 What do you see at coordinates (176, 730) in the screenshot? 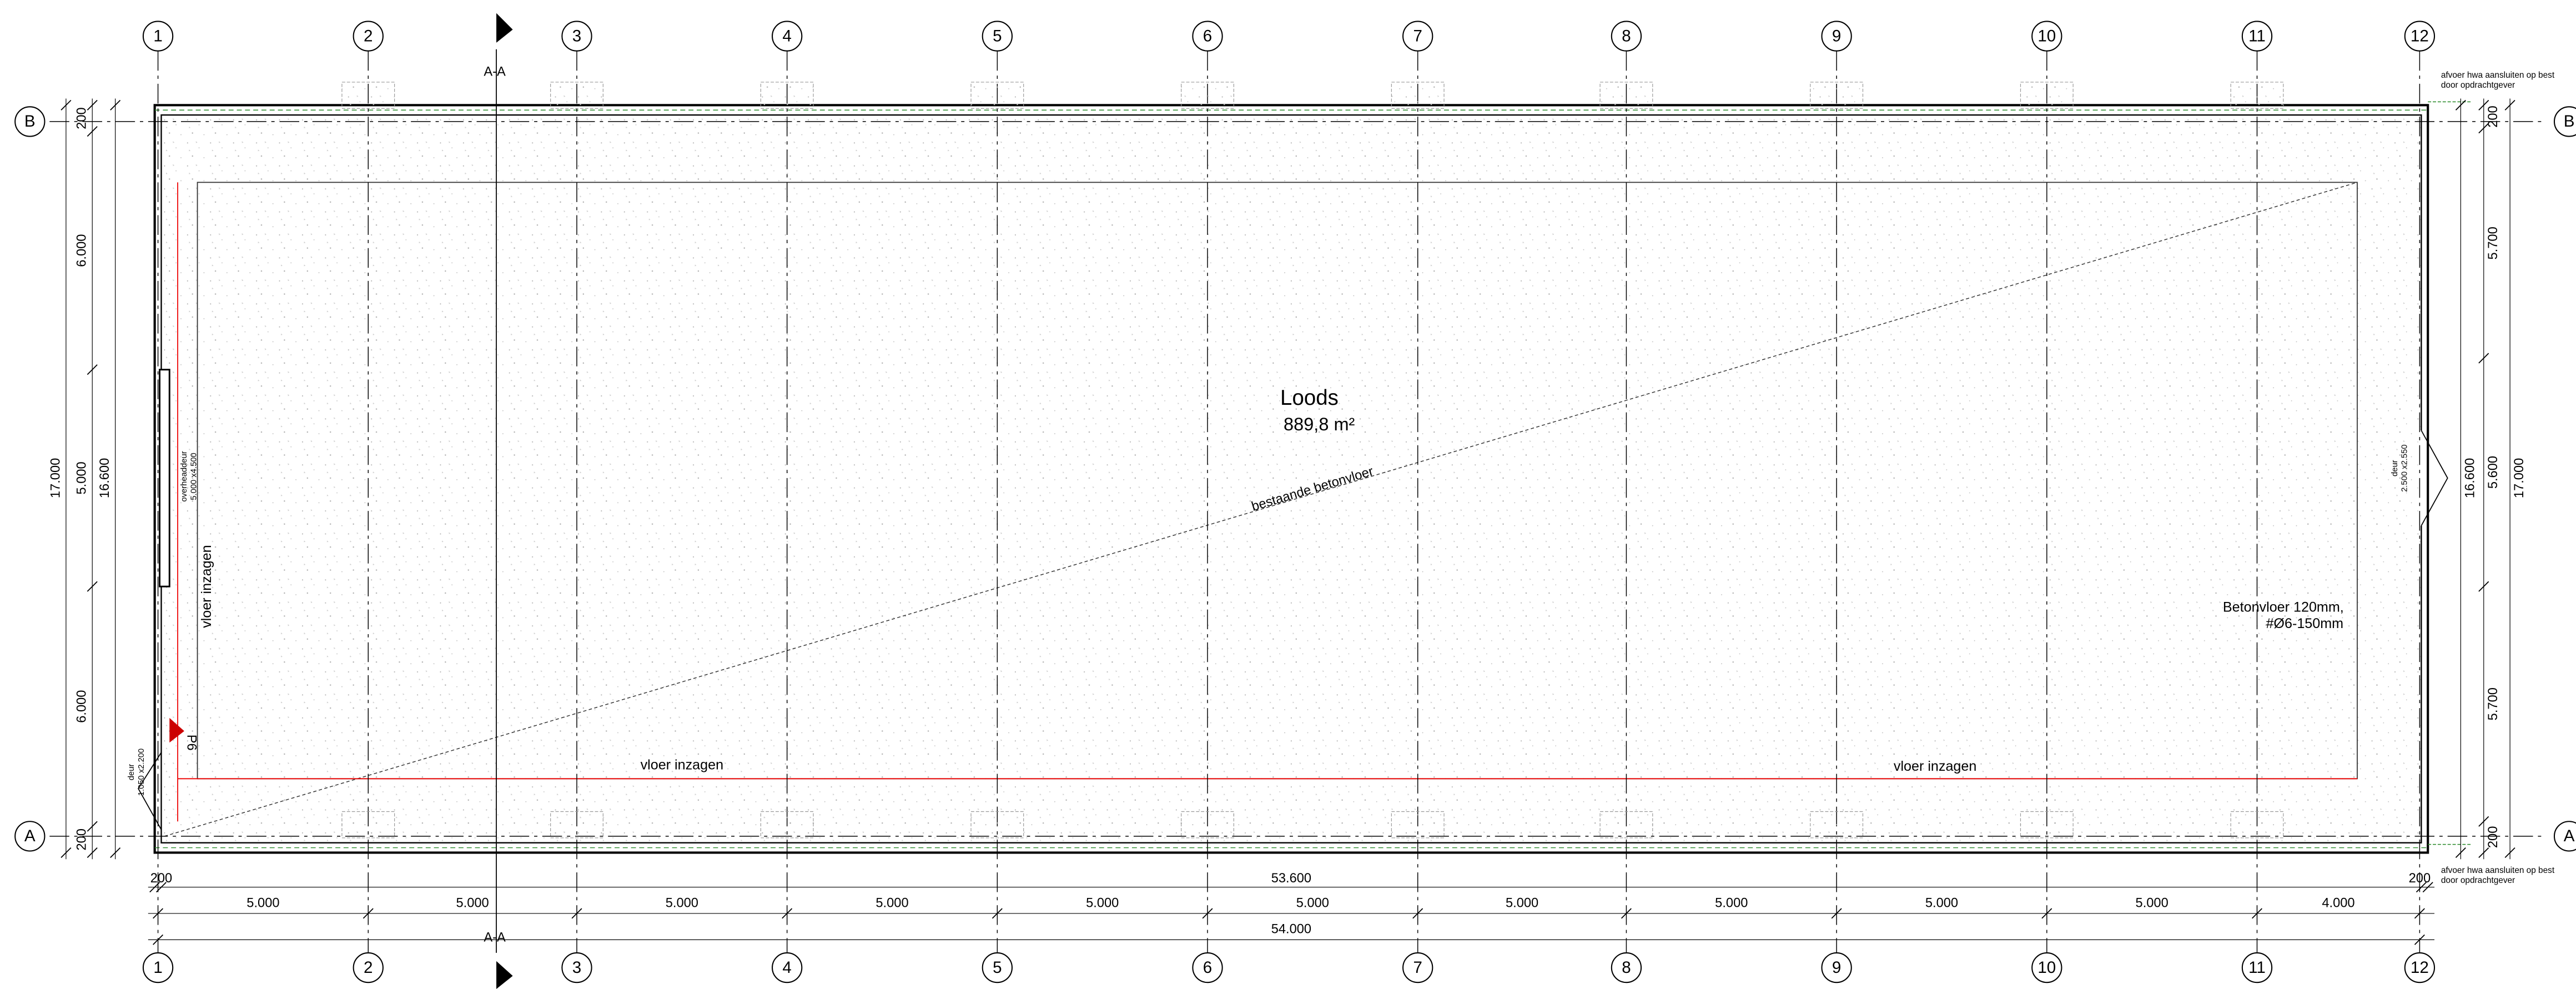
I see `marker-flag` at bounding box center [176, 730].